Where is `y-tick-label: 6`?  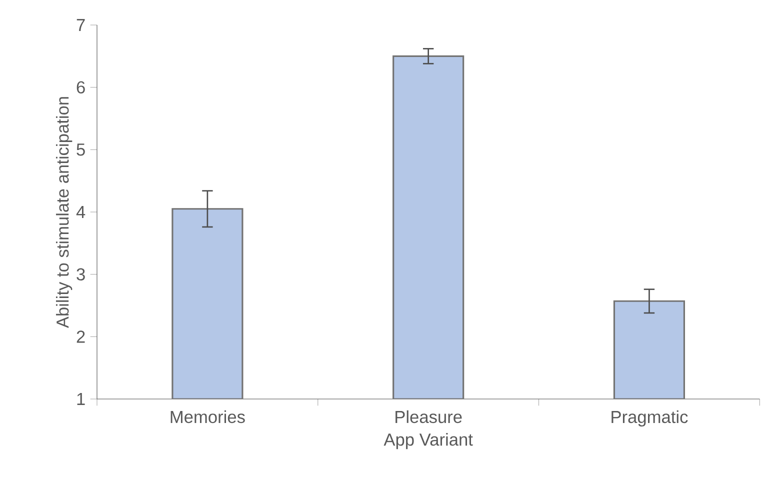
y-tick-label: 6 is located at coordinates (80, 87).